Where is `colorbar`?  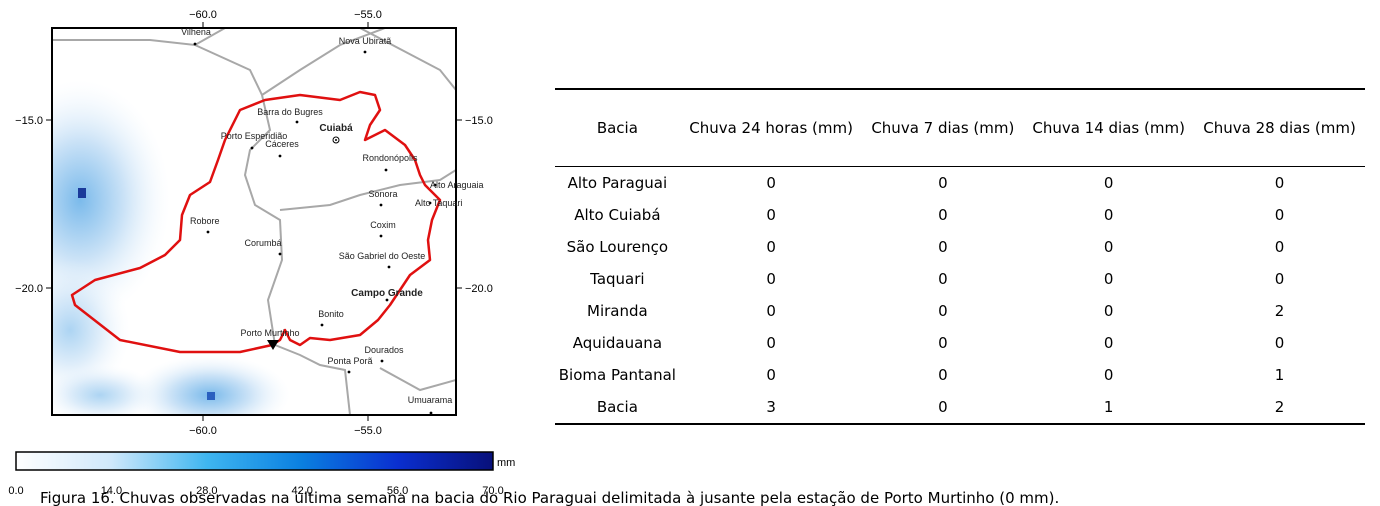 colorbar is located at coordinates (254, 461).